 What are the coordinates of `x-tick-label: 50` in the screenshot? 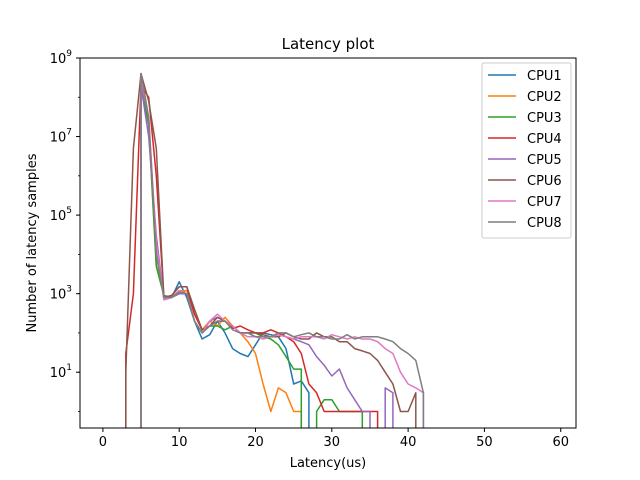 It's located at (484, 442).